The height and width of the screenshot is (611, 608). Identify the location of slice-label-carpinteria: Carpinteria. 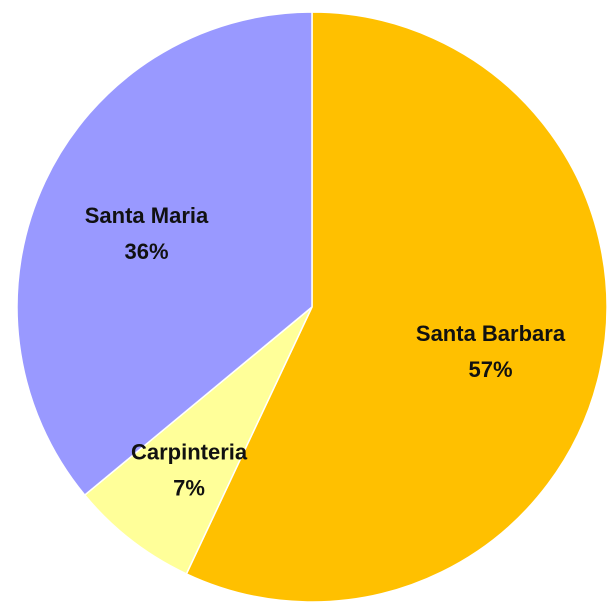
(189, 452).